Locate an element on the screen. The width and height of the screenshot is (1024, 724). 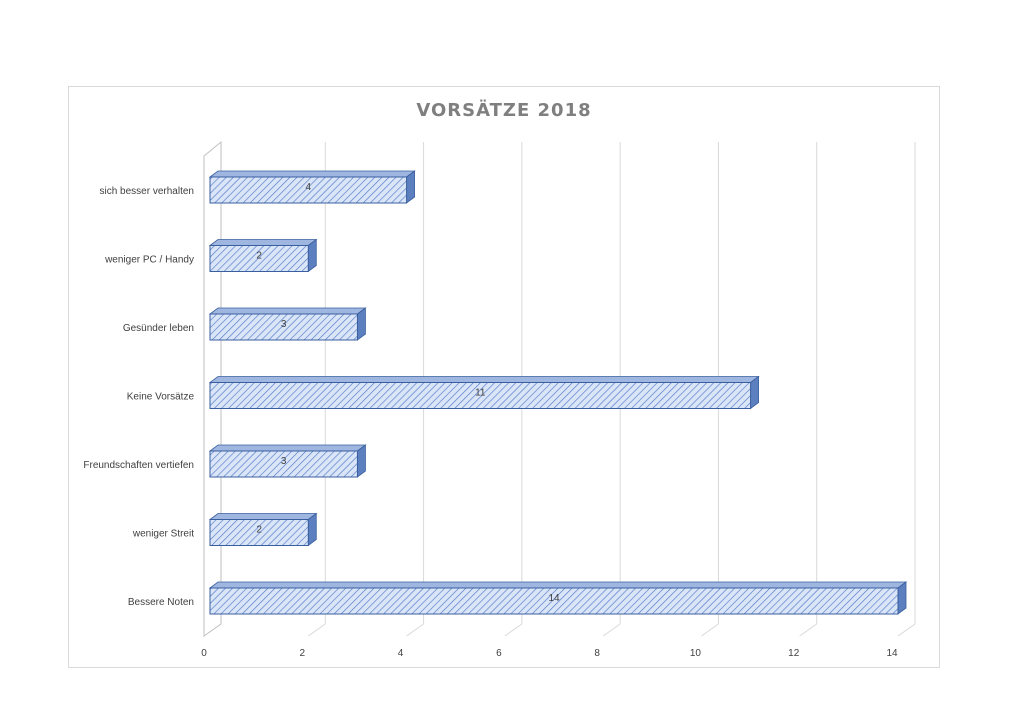
category-label: Gesünder leben is located at coordinates (158, 328).